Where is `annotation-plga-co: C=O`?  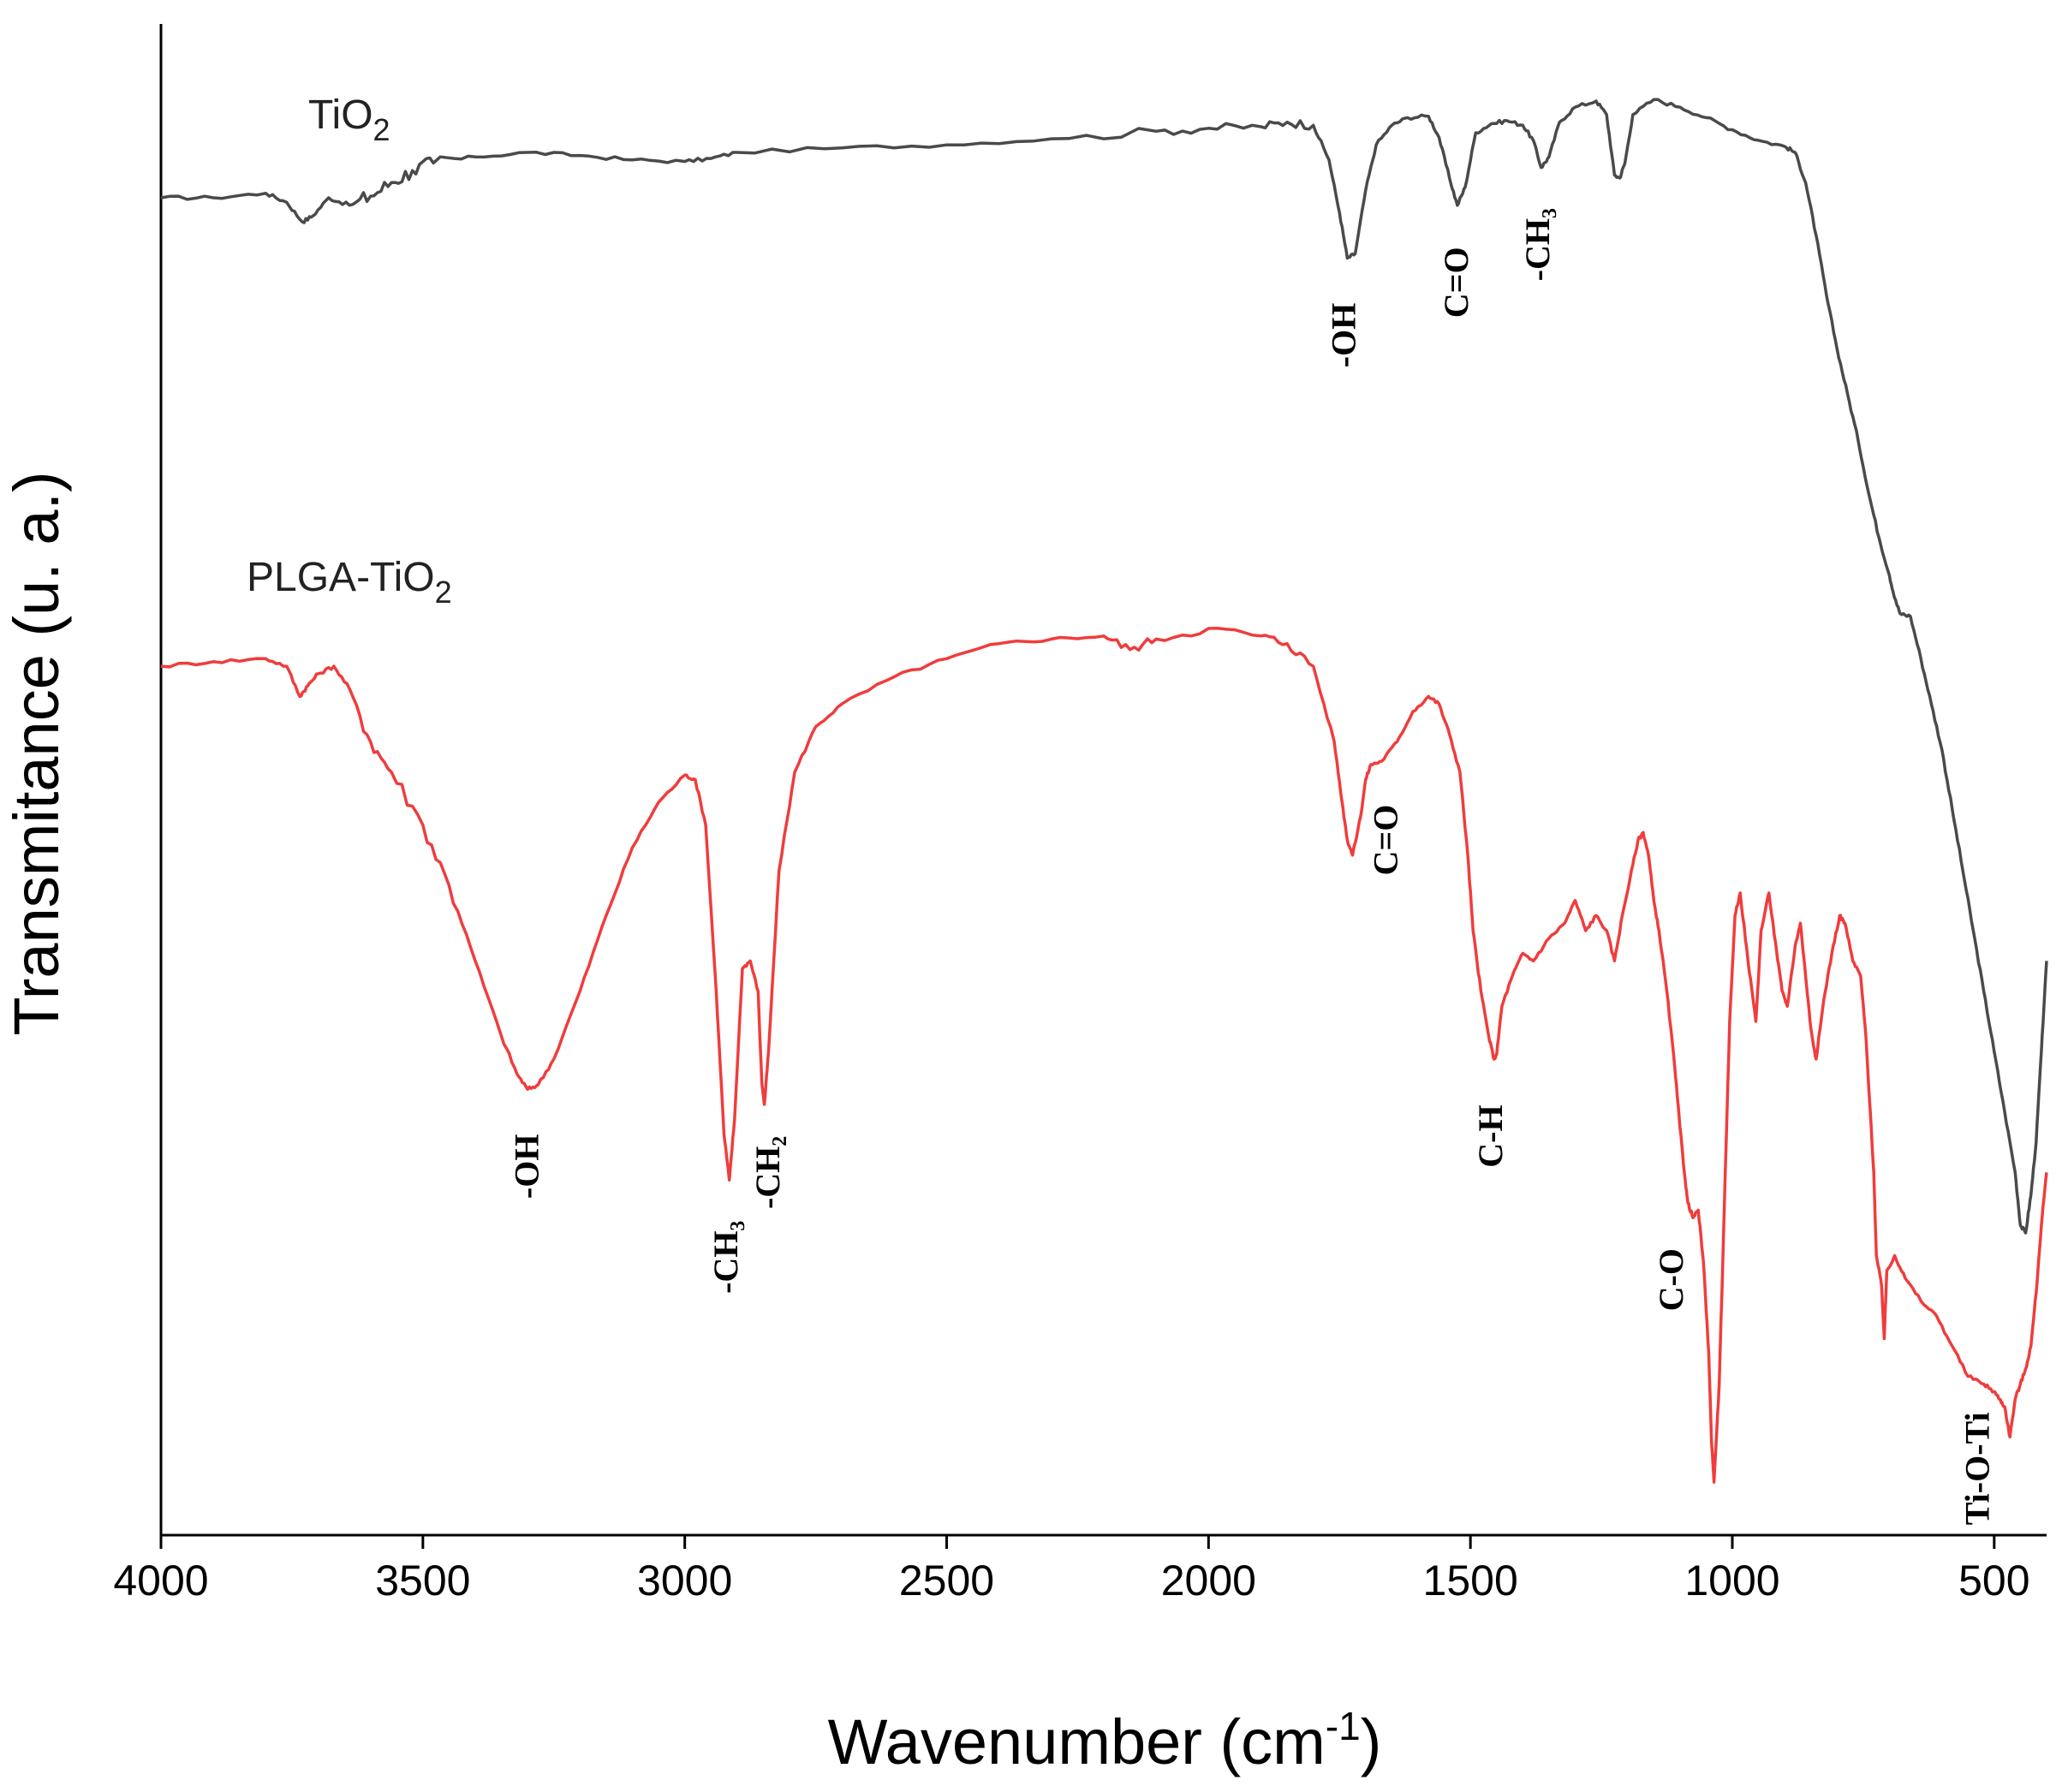
annotation-plga-co: C=O is located at coordinates (1386, 840).